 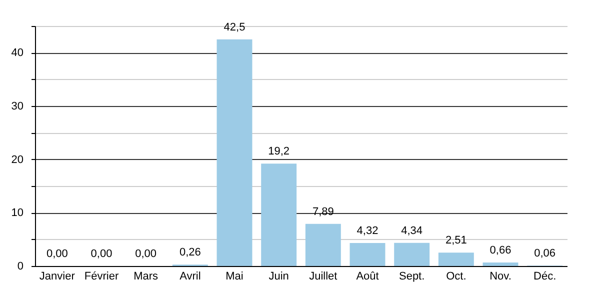 What do you see at coordinates (545, 276) in the screenshot?
I see `x-tick-label: Déc.` at bounding box center [545, 276].